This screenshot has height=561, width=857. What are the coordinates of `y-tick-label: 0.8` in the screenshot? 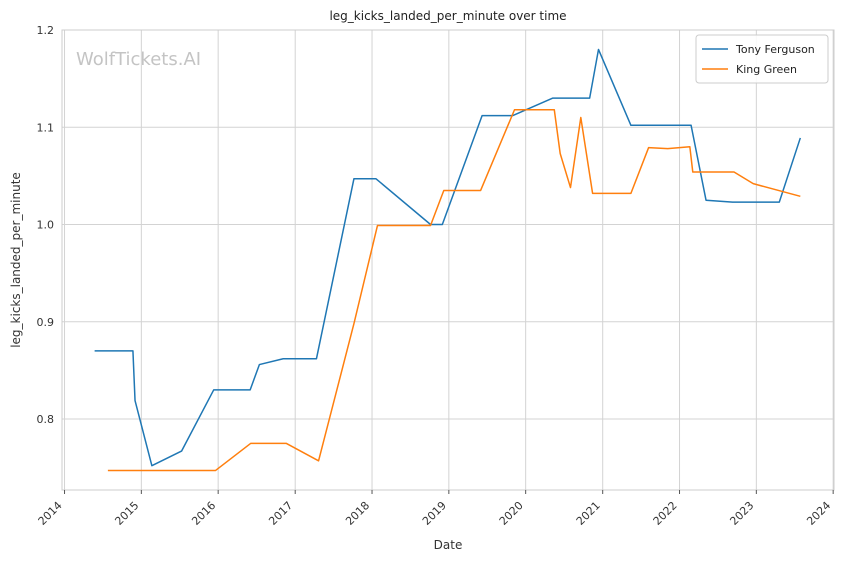 It's located at (46, 419).